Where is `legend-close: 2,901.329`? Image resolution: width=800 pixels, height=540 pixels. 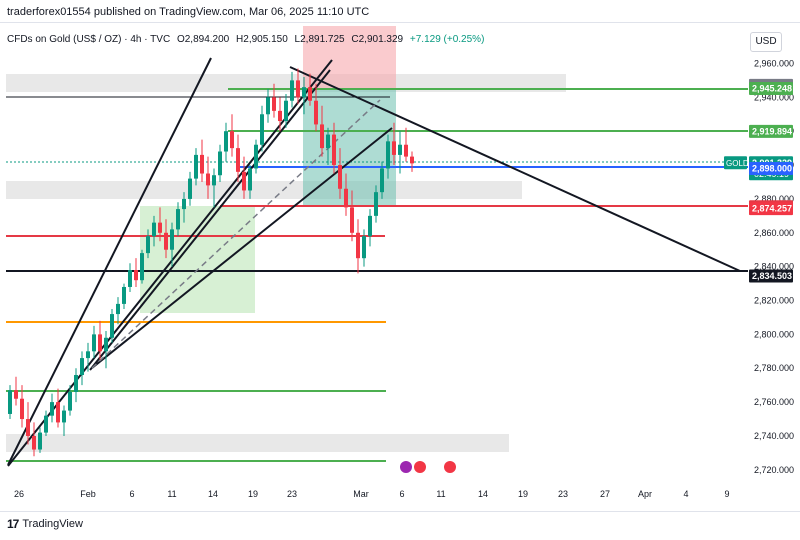
legend-close: 2,901.329 is located at coordinates (381, 39).